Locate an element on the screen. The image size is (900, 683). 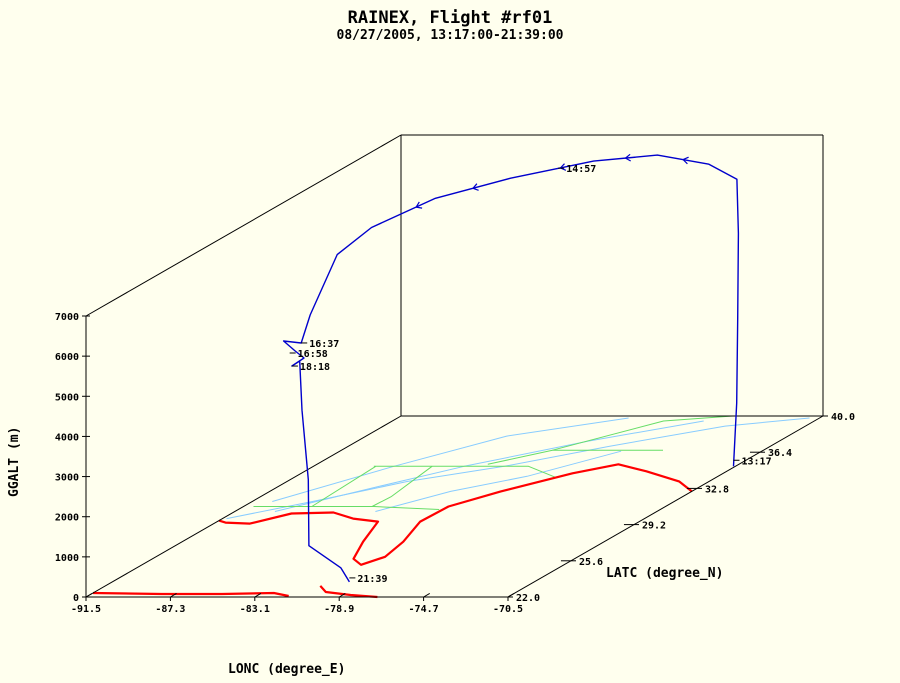
x-tick-label: -87.3 is located at coordinates (170, 609).